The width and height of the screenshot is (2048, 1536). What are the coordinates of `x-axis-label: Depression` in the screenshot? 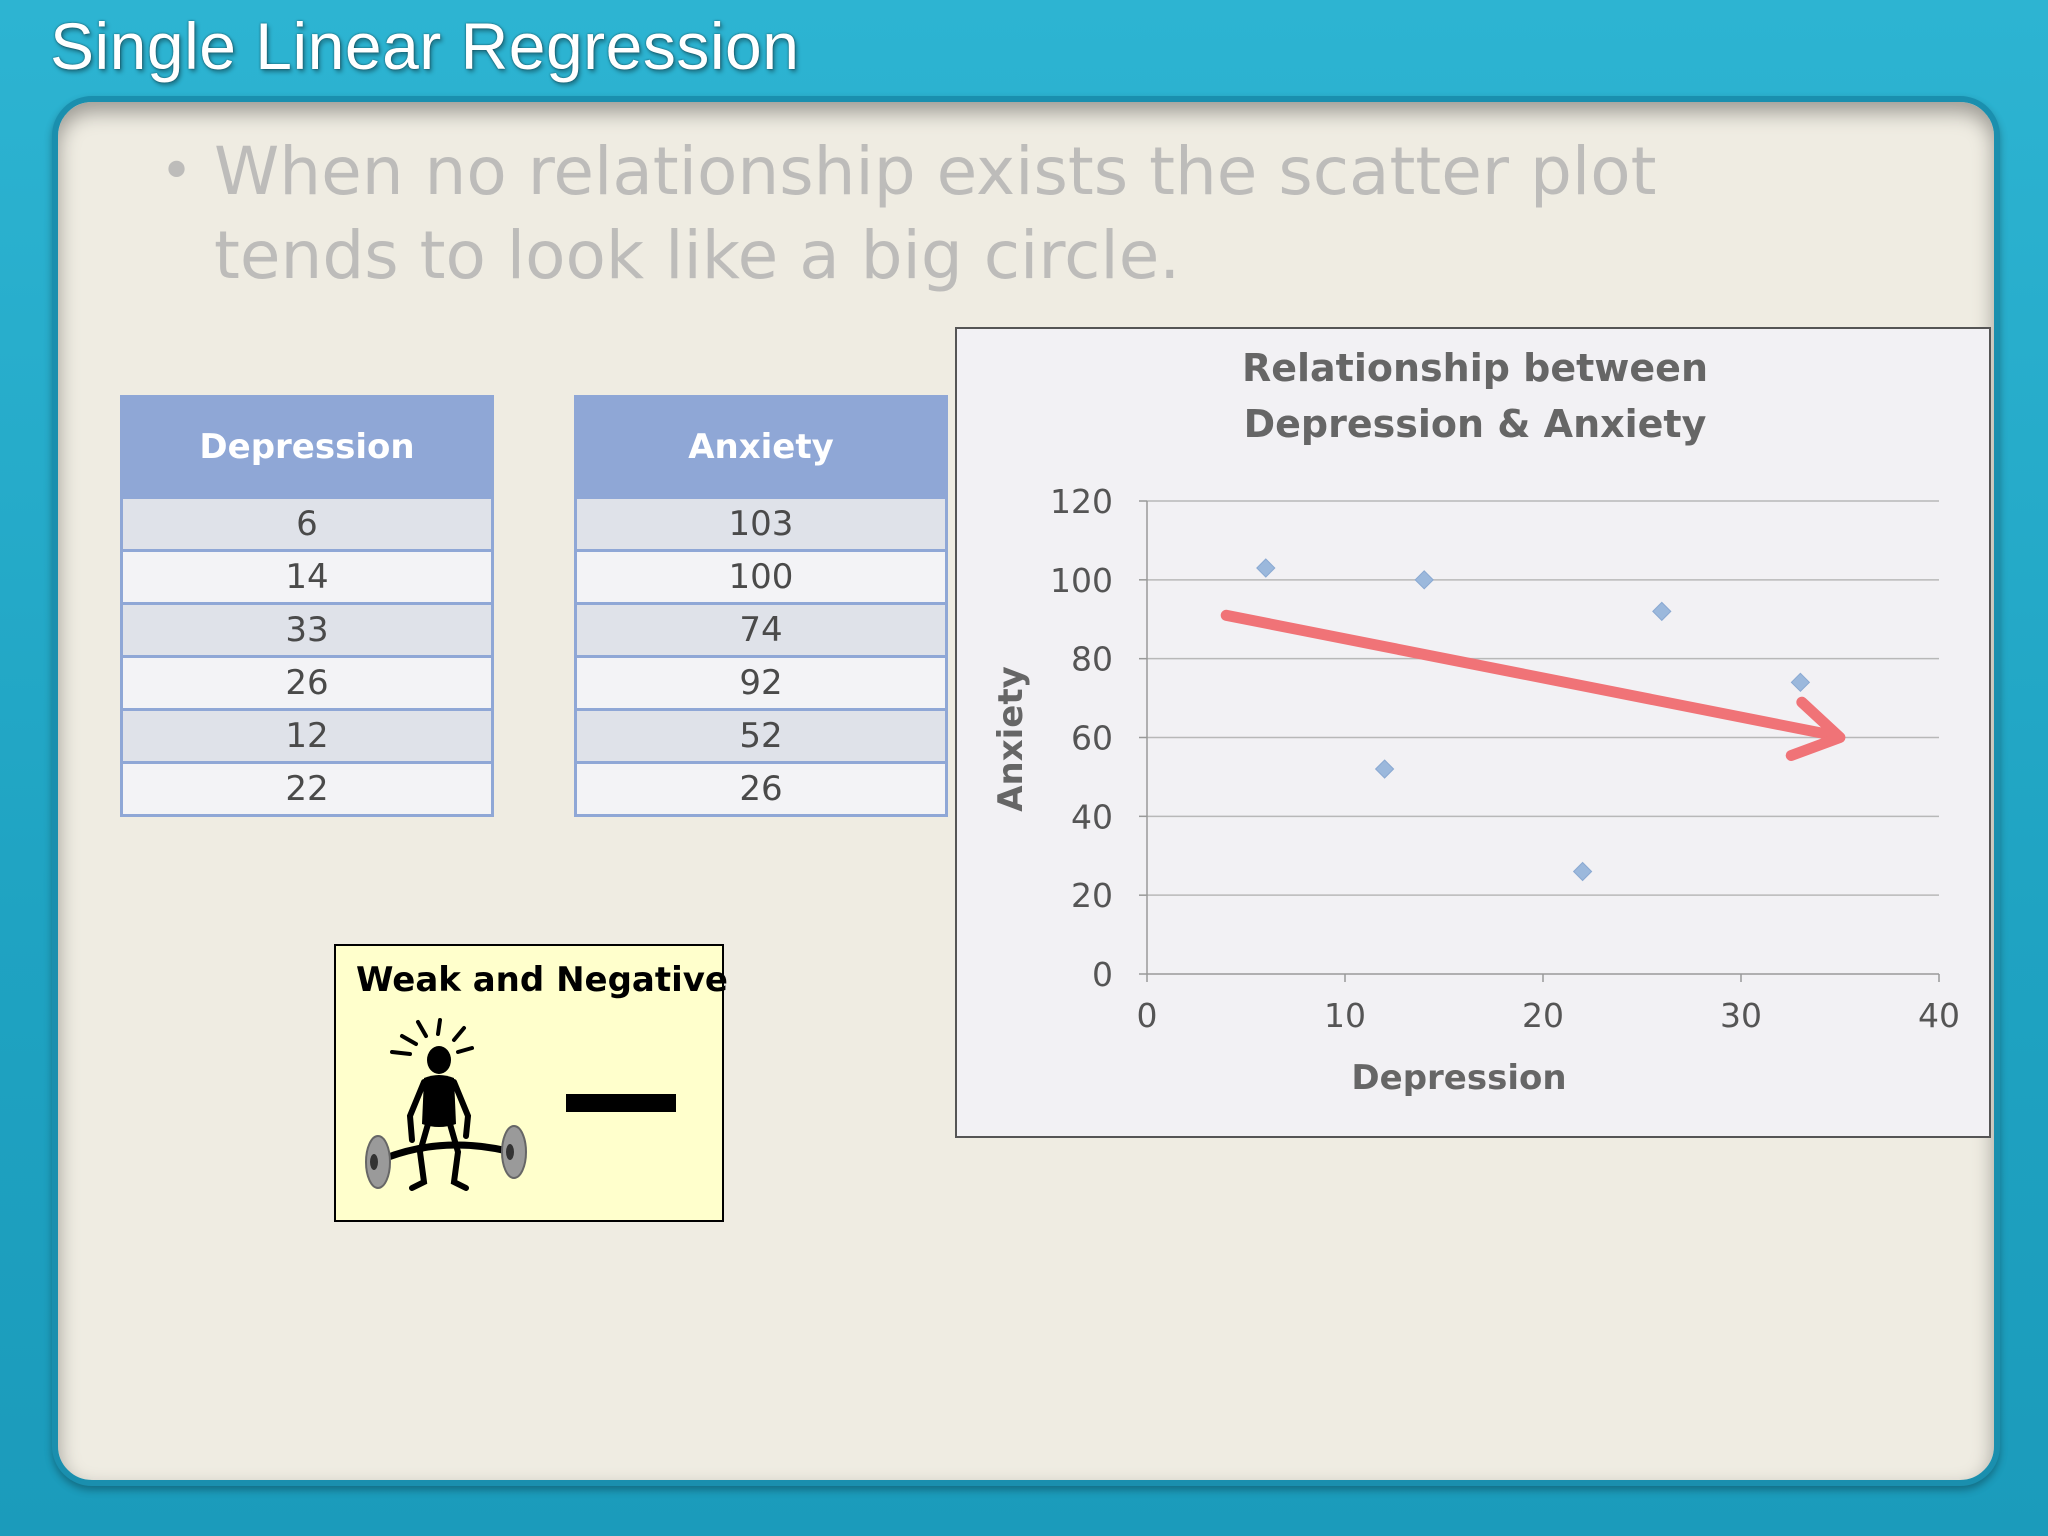 It's located at (1458, 1078).